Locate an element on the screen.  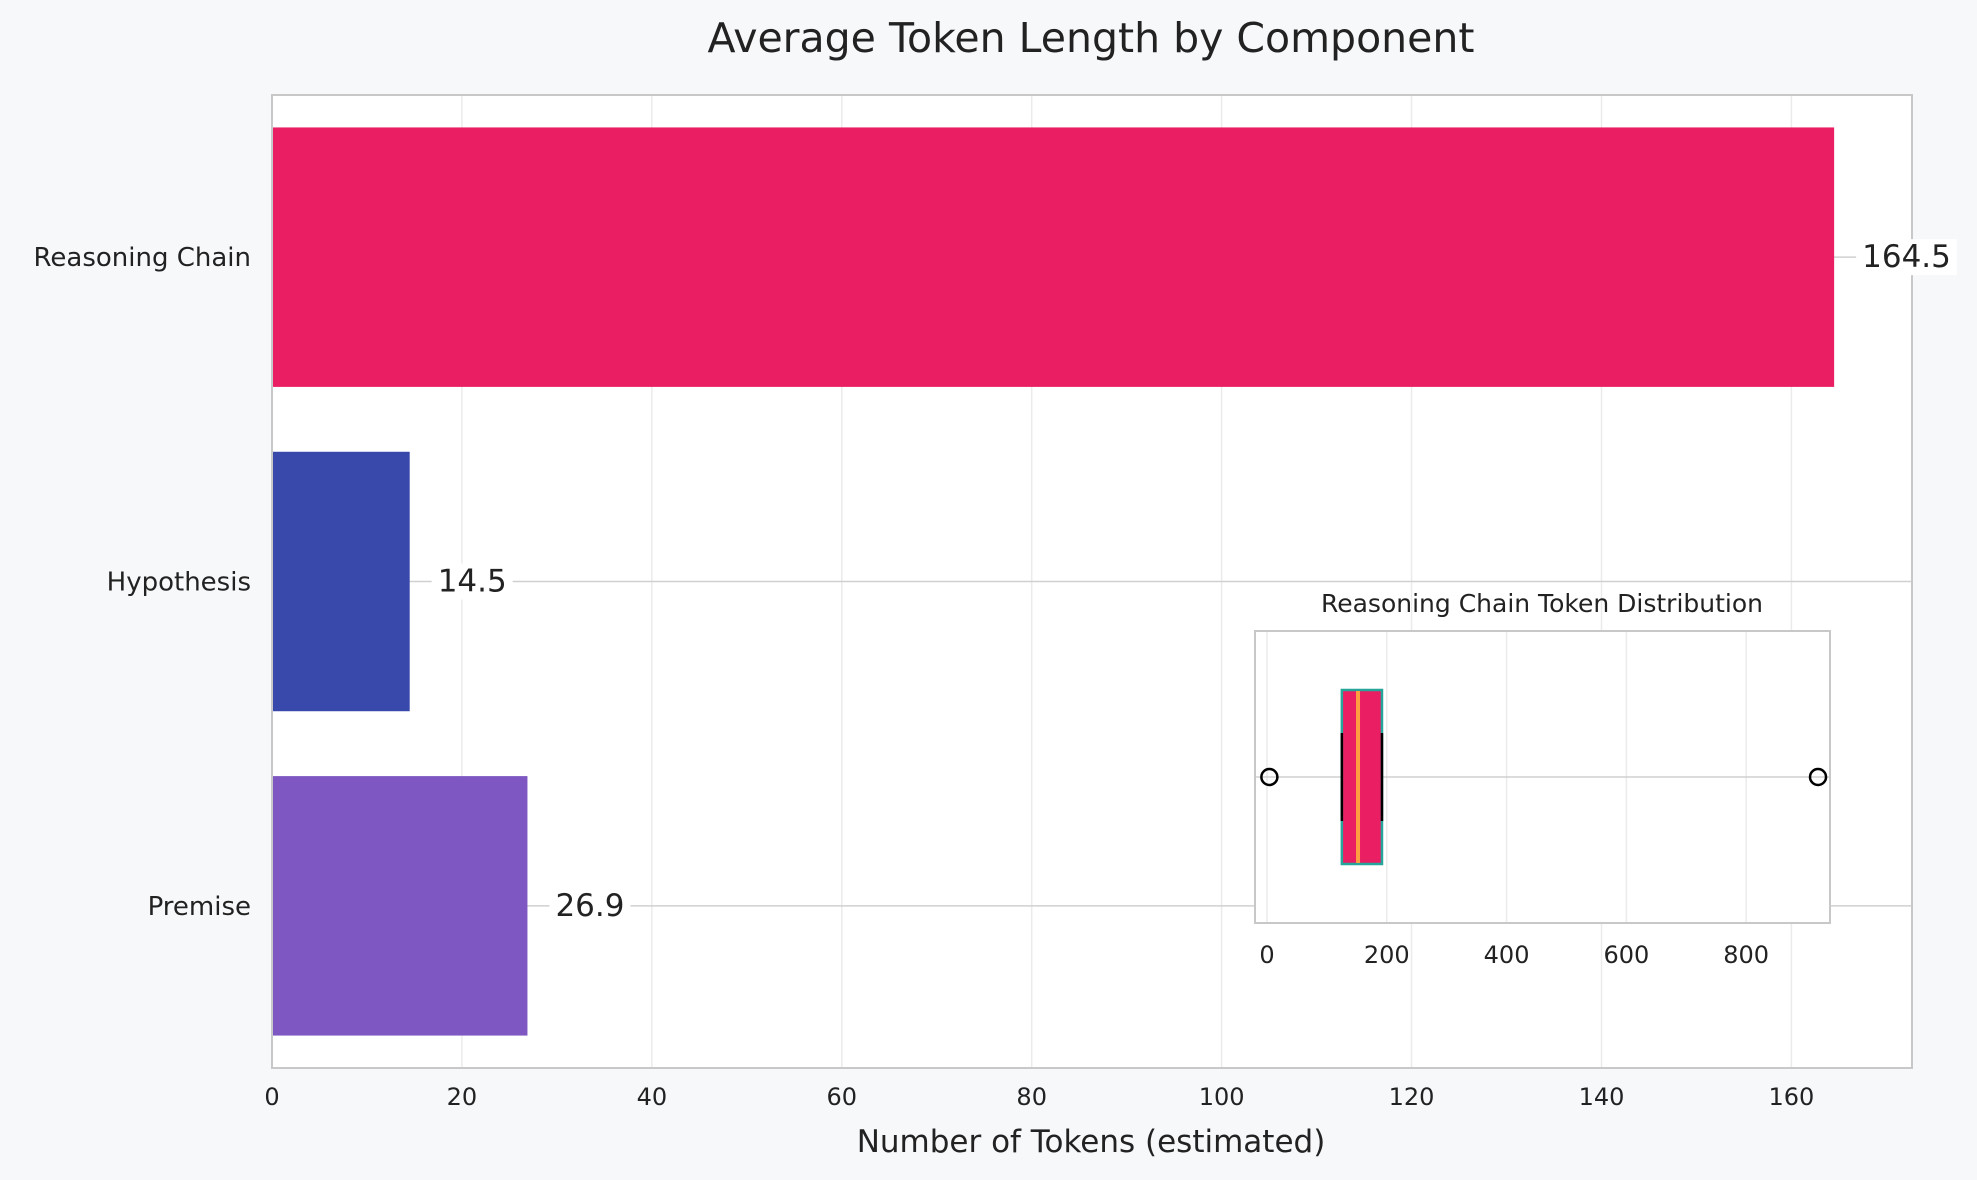
inset-gridlines is located at coordinates (1542, 777).